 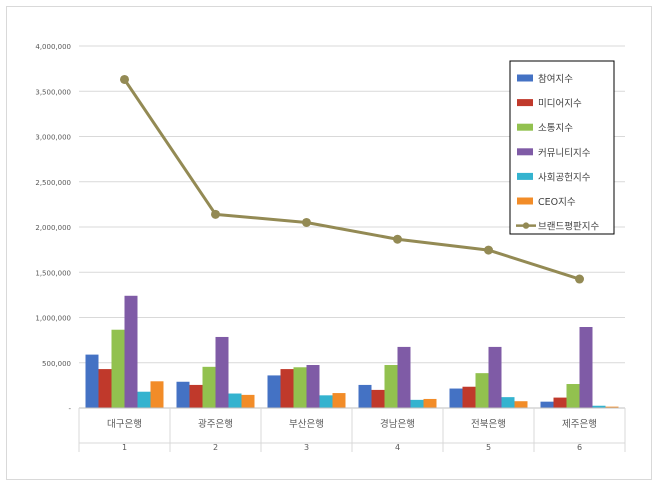 What do you see at coordinates (53, 183) in the screenshot?
I see `y-tick-label: 2,500,000` at bounding box center [53, 183].